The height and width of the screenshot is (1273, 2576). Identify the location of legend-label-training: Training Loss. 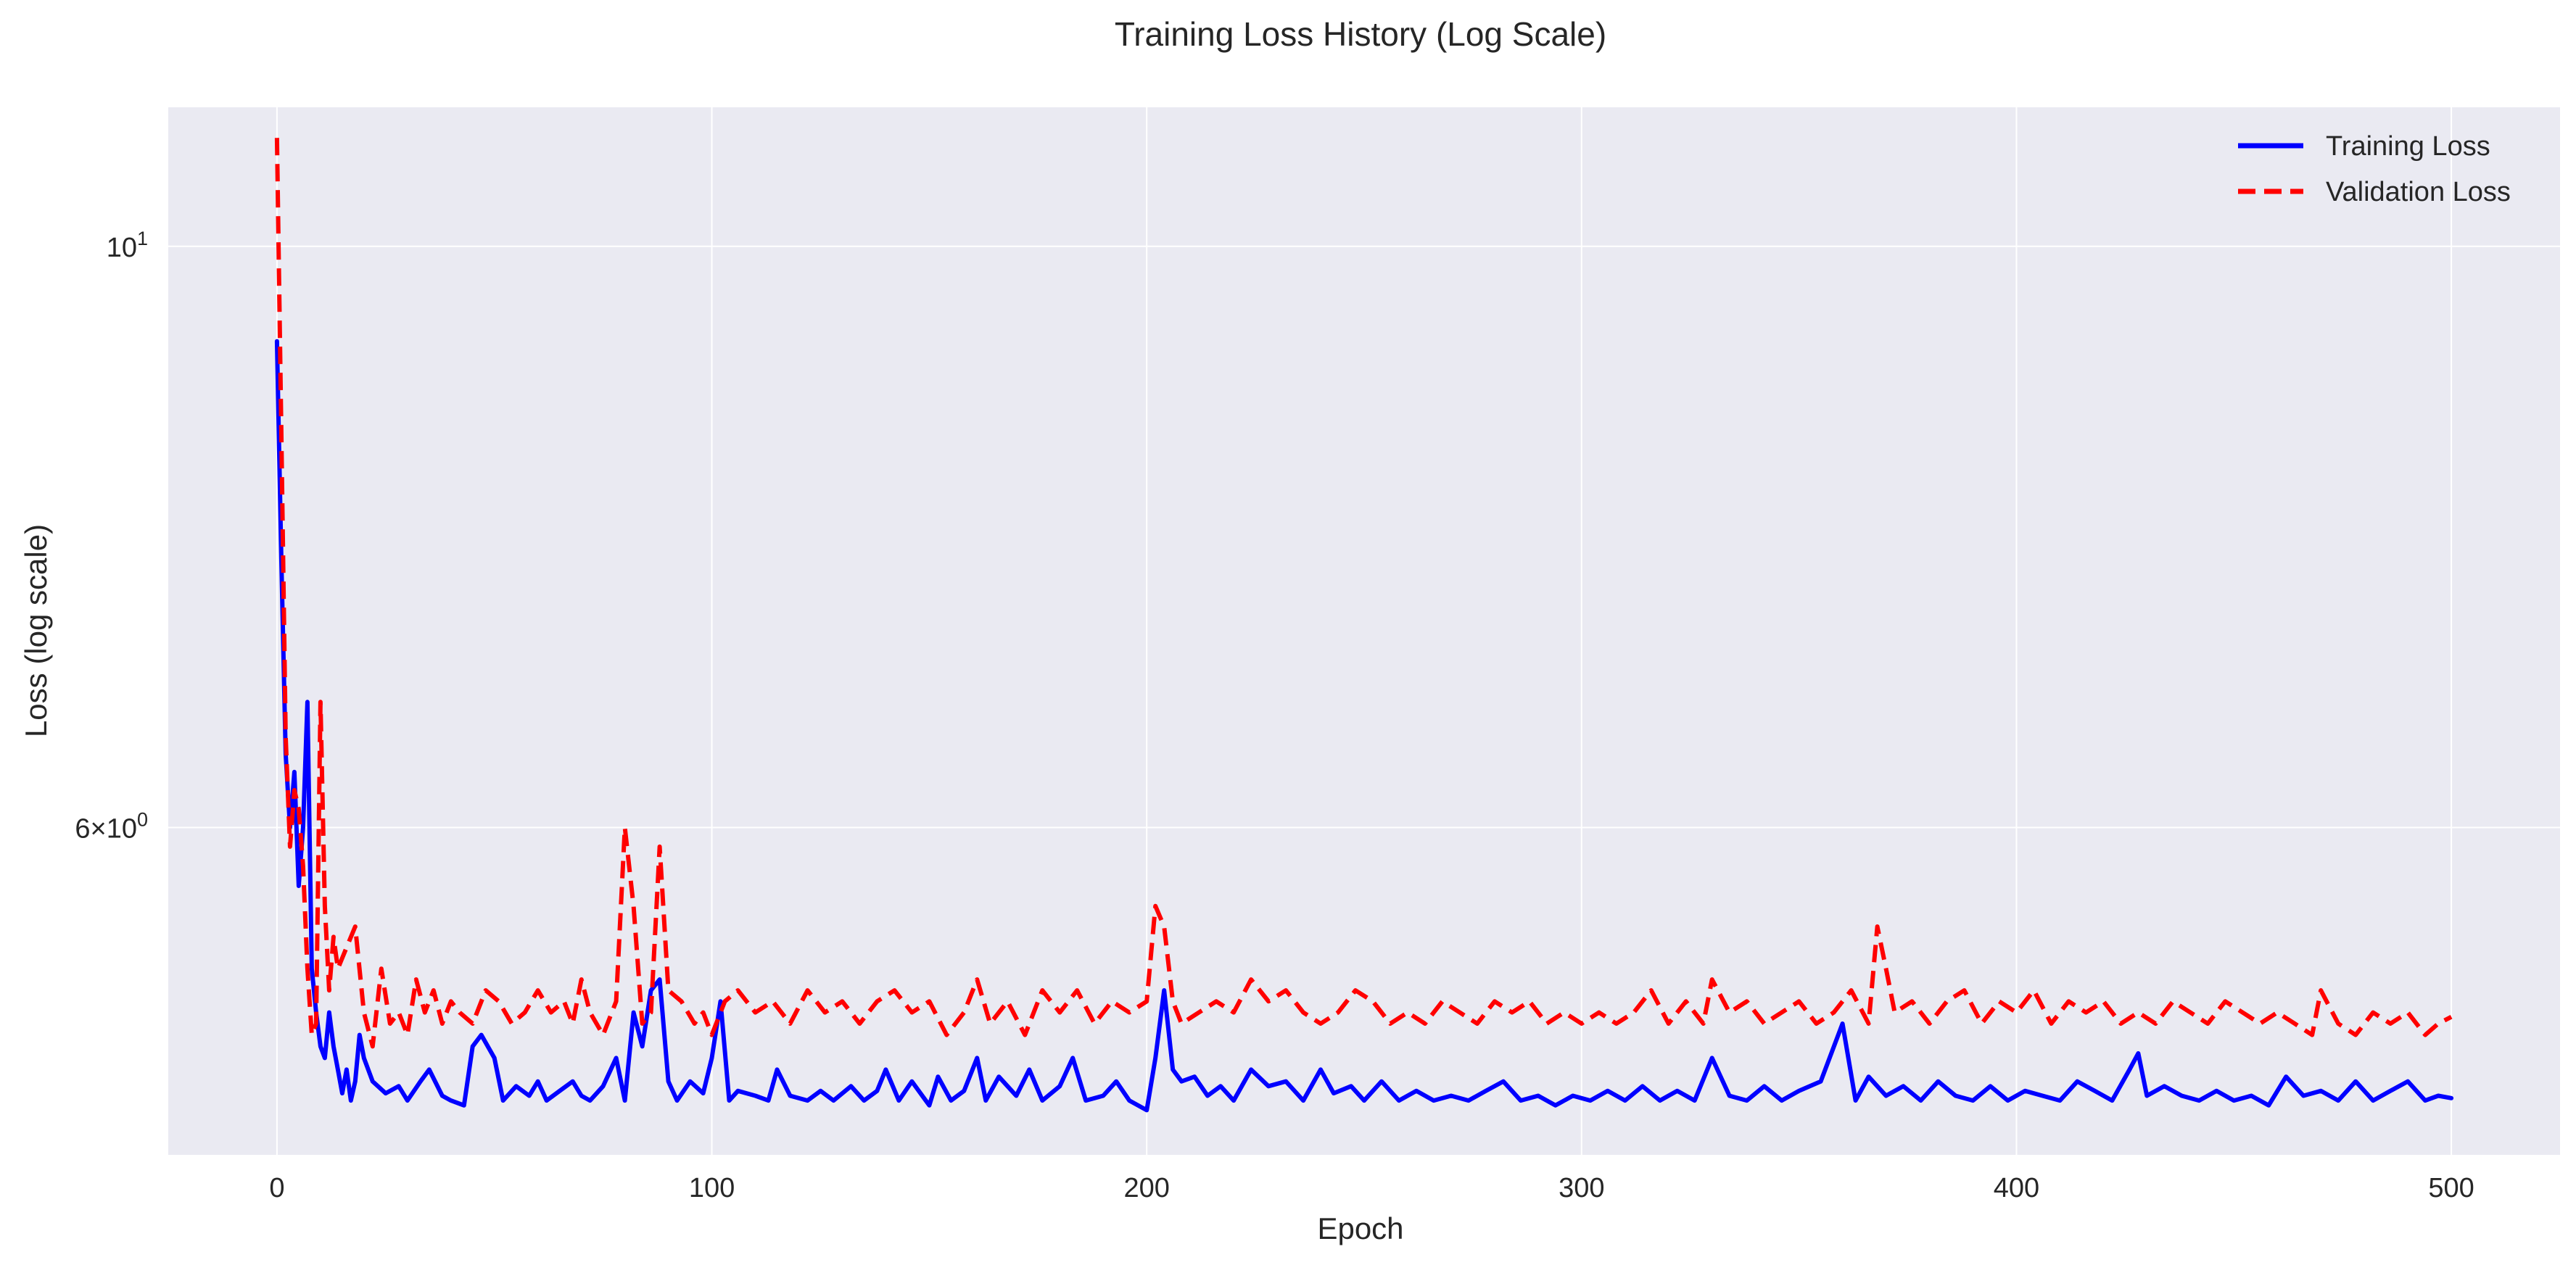
(2408, 146).